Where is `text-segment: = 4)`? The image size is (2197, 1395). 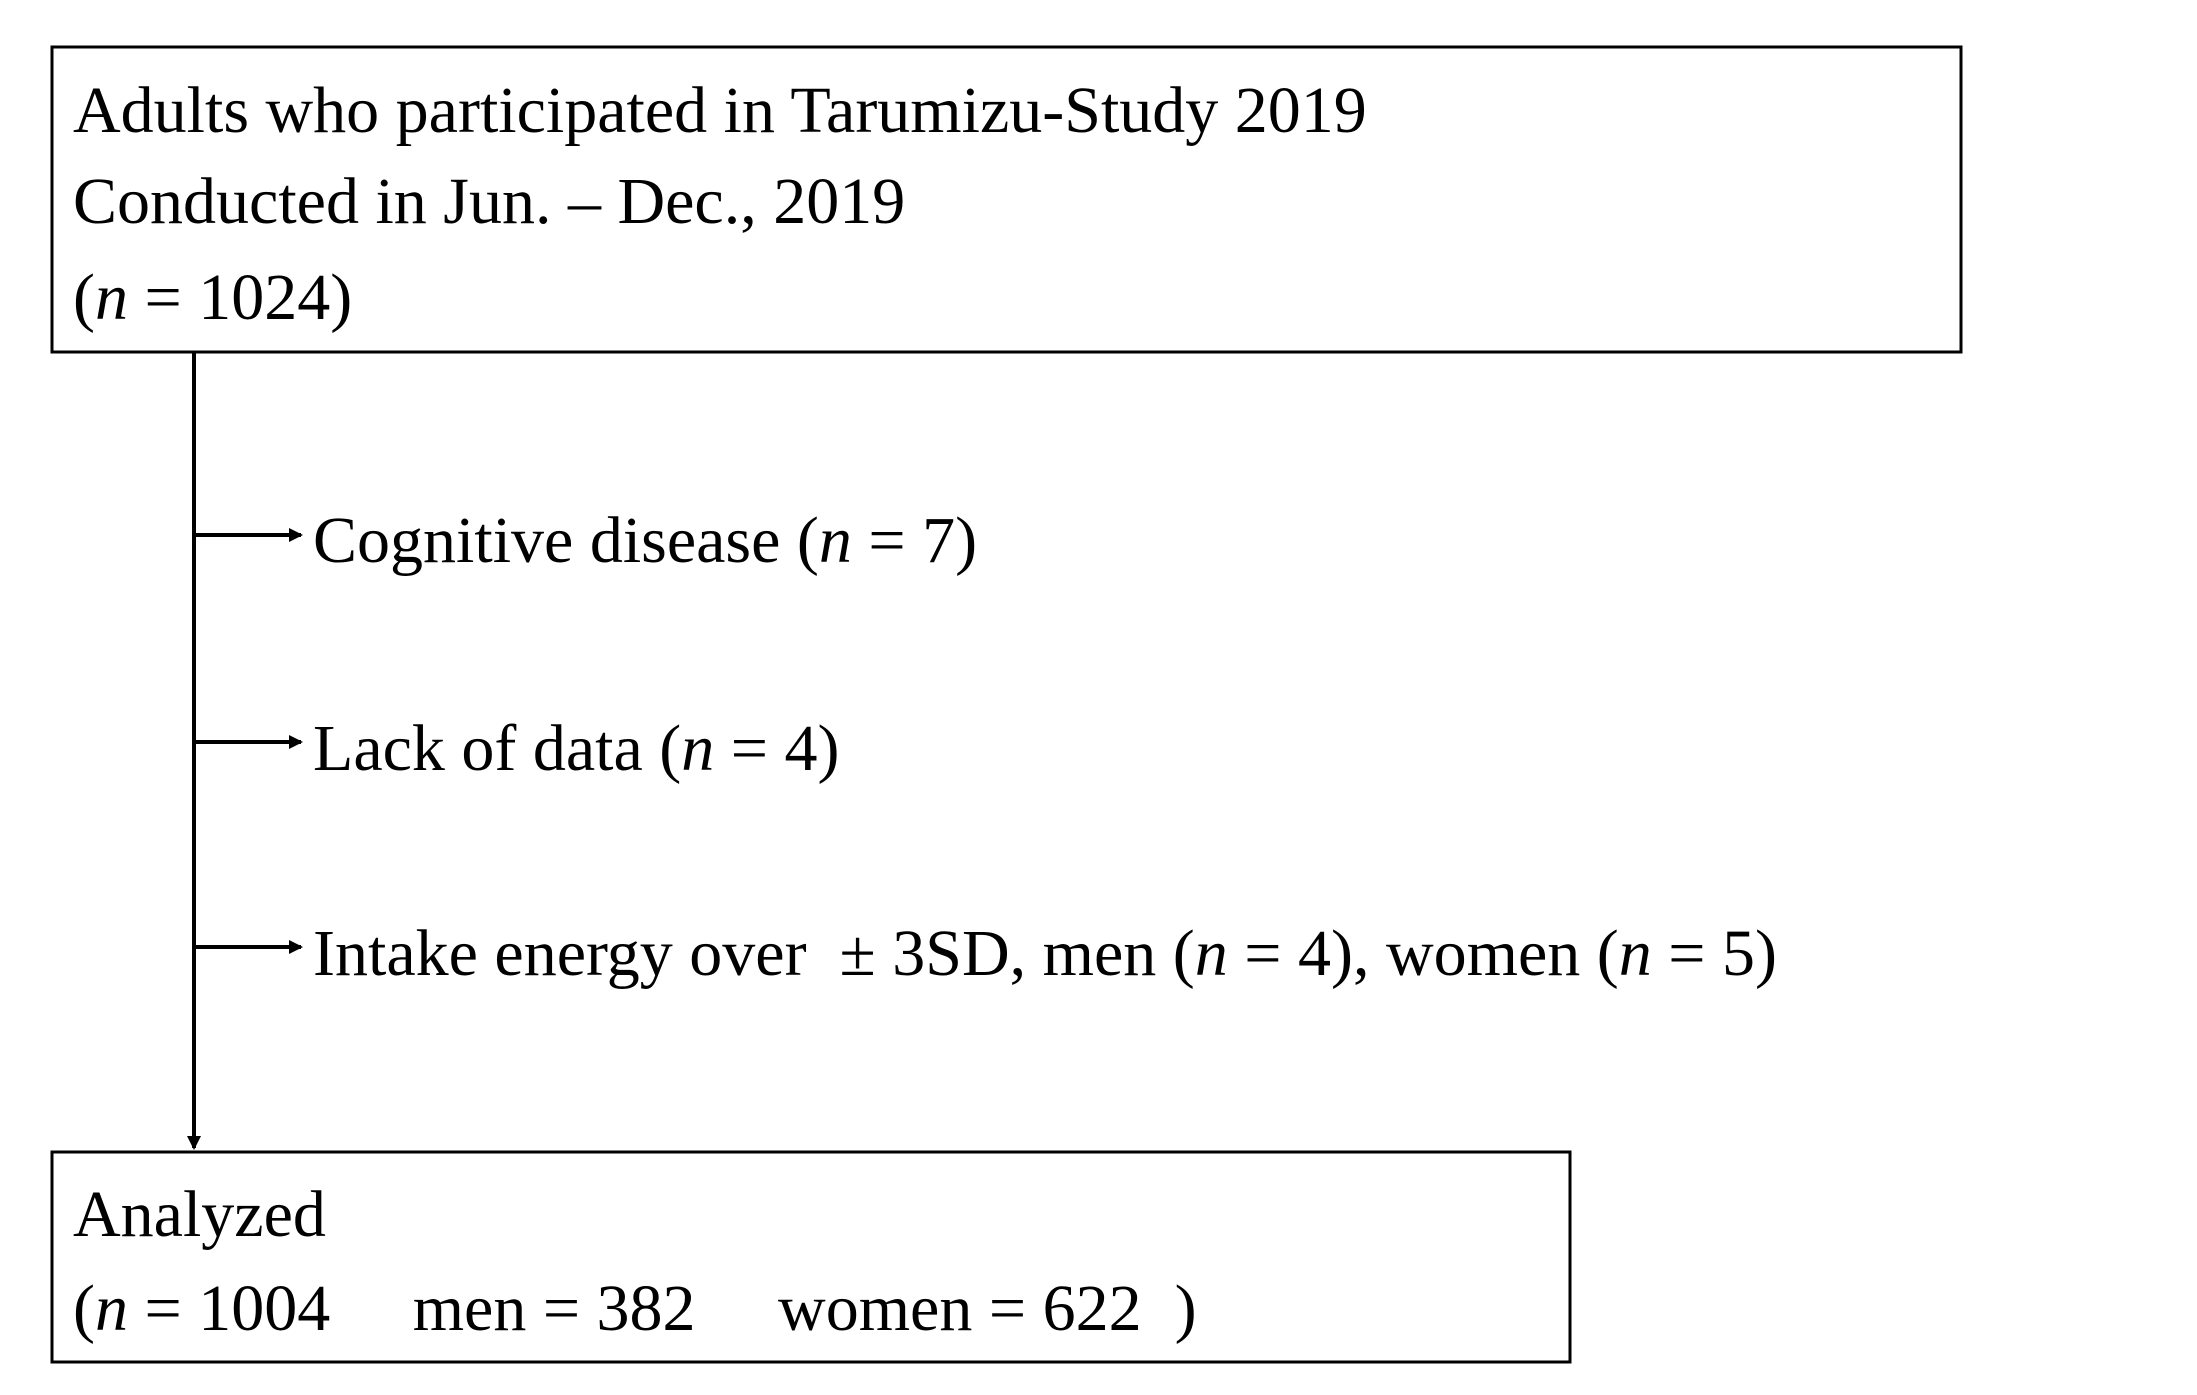
text-segment: = 4) is located at coordinates (776, 748).